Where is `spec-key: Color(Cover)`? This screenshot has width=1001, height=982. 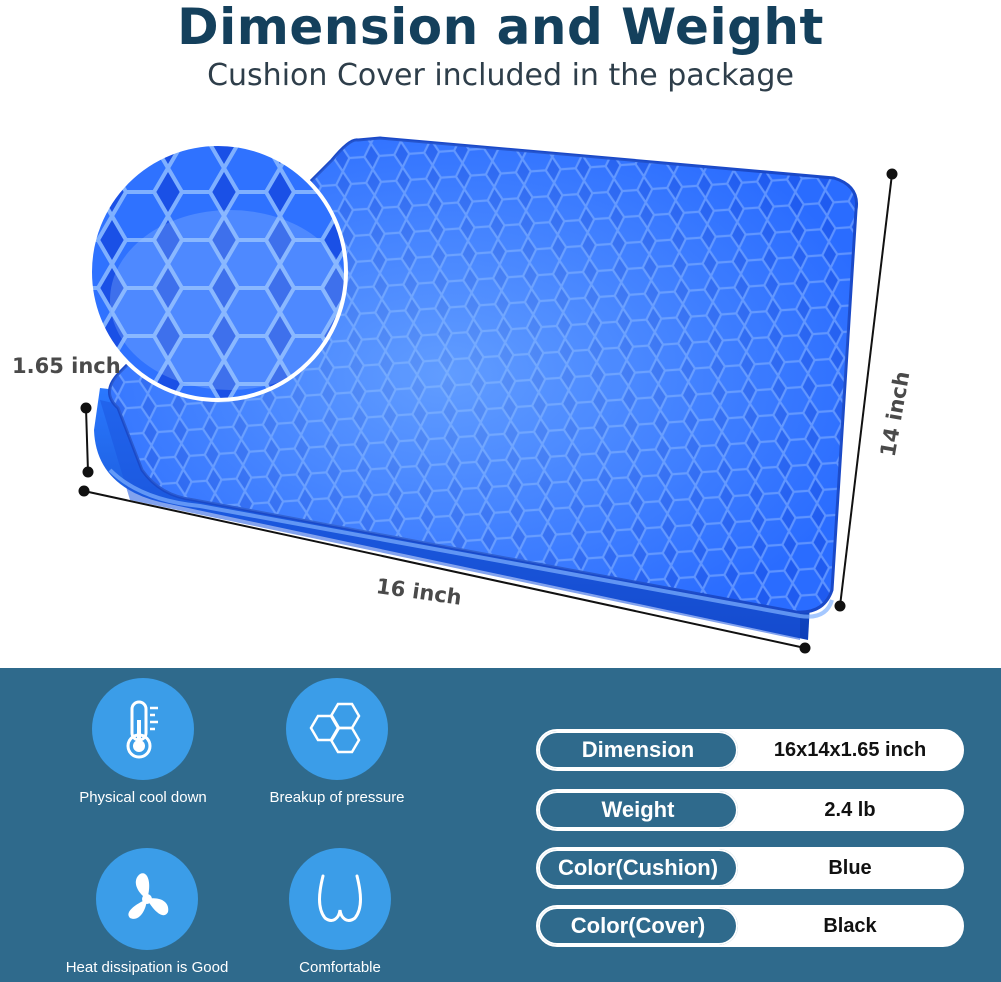 spec-key: Color(Cover) is located at coordinates (638, 926).